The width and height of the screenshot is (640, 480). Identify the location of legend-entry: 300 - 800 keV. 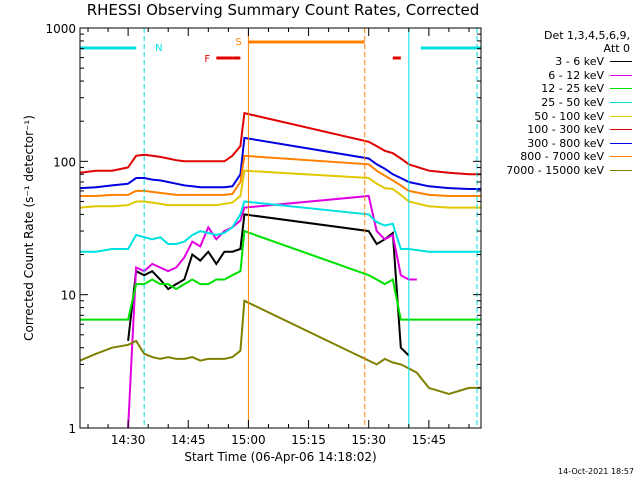
(561, 144).